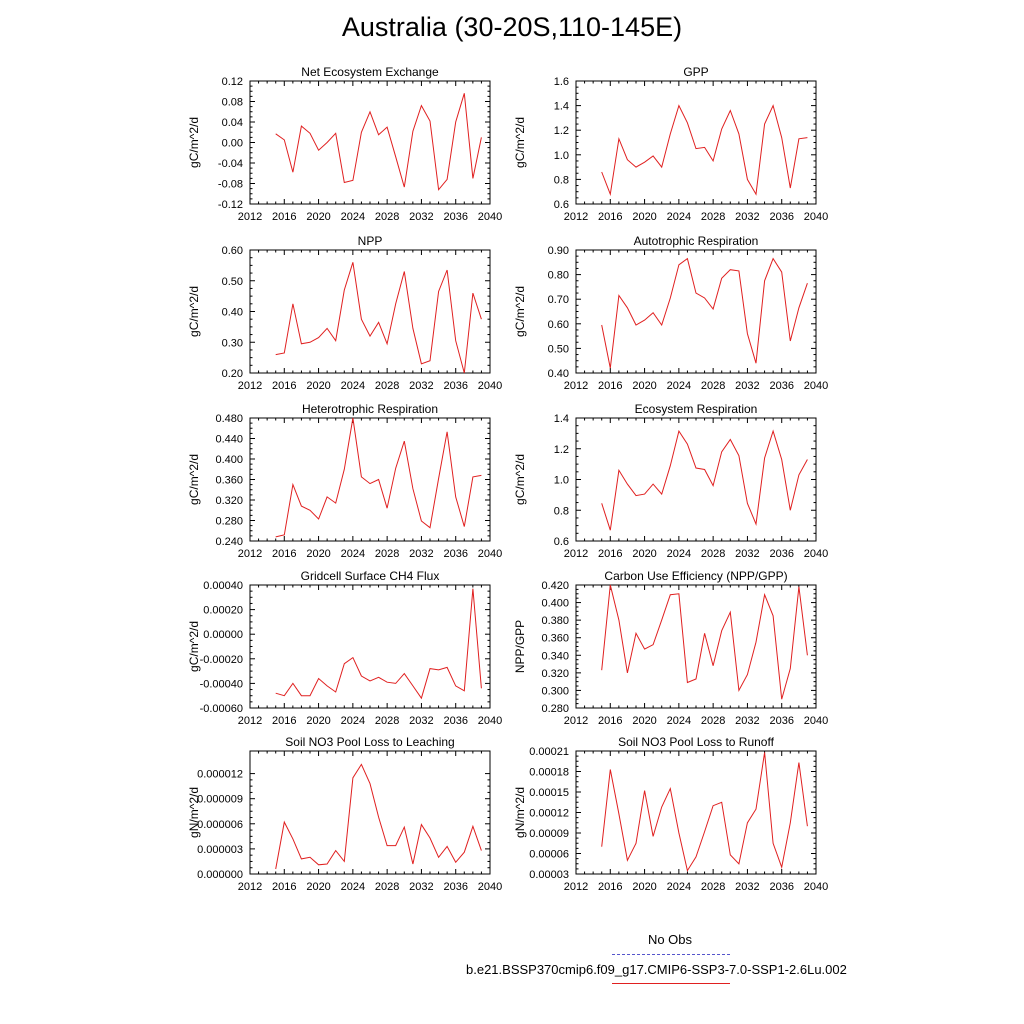 The height and width of the screenshot is (1024, 1024). Describe the element at coordinates (232, 103) in the screenshot. I see `y-tick-label: 0.08` at that location.